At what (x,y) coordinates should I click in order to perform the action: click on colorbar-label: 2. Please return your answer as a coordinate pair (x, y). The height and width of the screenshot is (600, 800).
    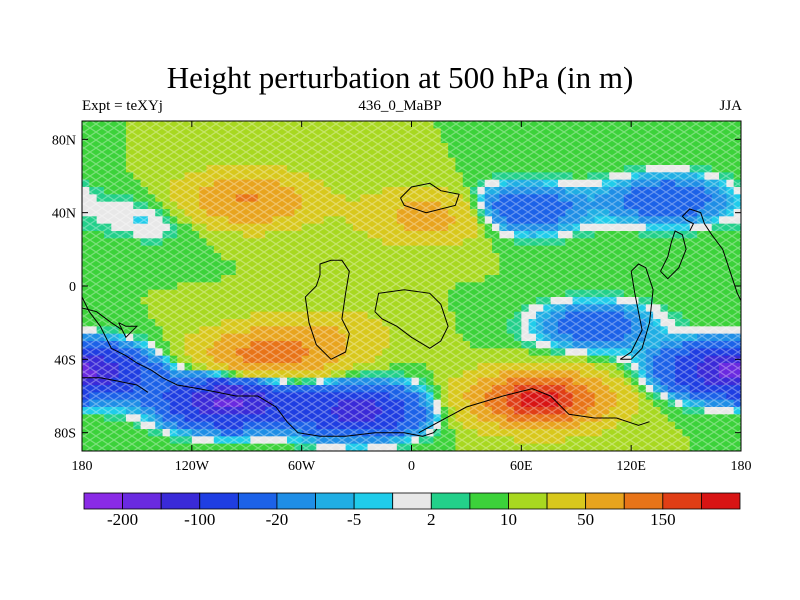
    Looking at the image, I should click on (431, 519).